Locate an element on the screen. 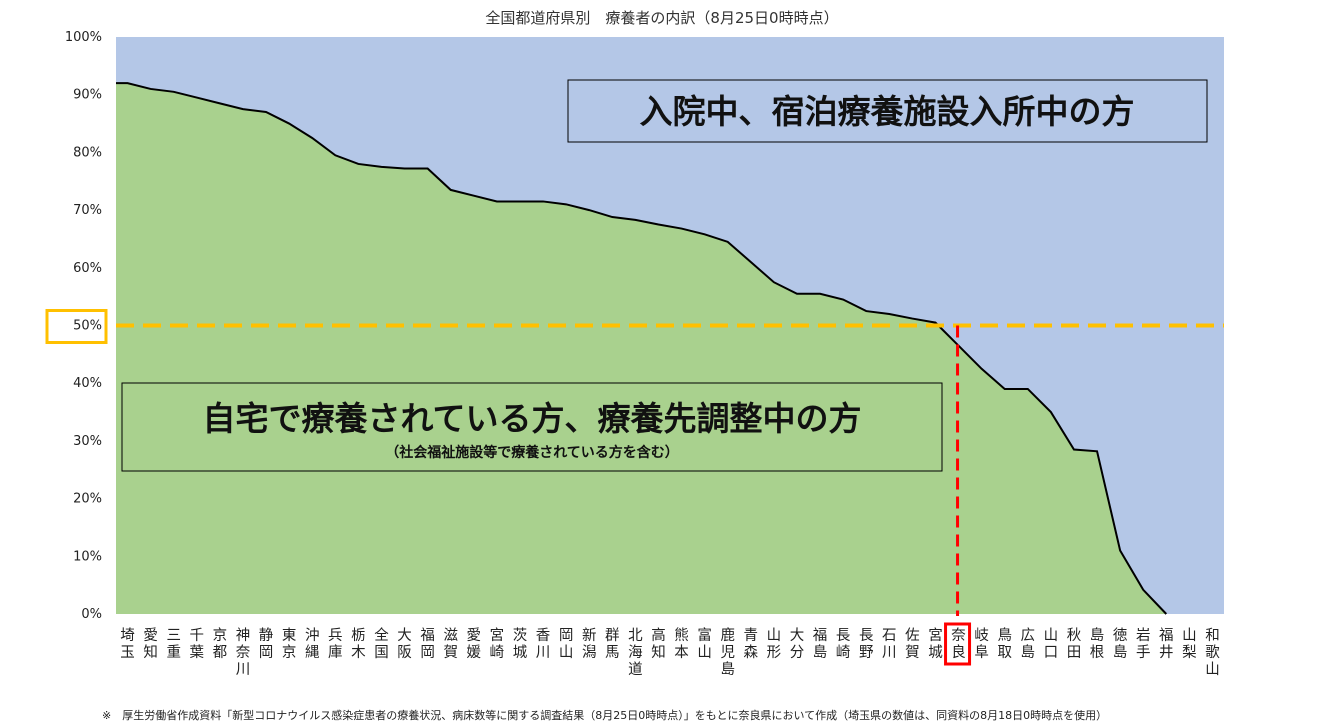  x-category-label: 鳥取 is located at coordinates (1004, 644).